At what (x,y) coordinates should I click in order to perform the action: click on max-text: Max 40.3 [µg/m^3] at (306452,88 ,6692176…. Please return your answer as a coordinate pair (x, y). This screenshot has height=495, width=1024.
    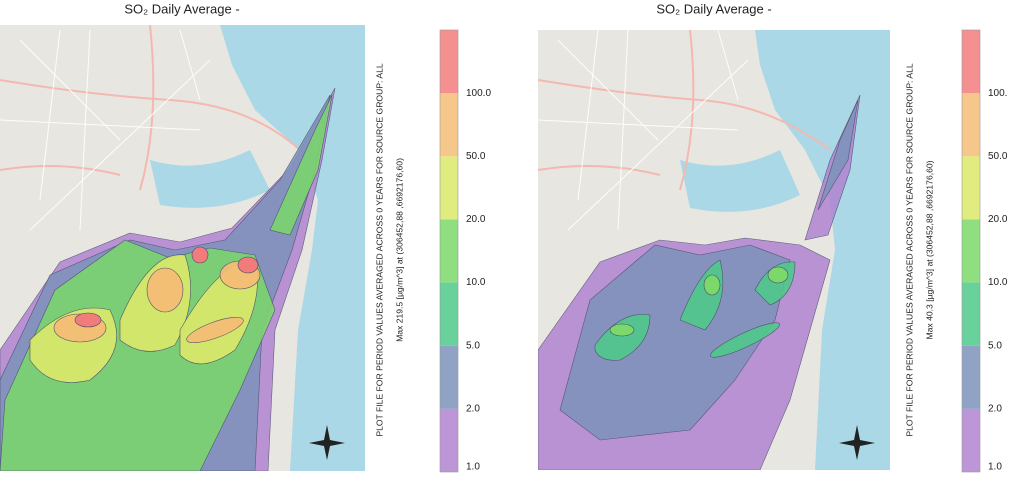
    Looking at the image, I should click on (929, 249).